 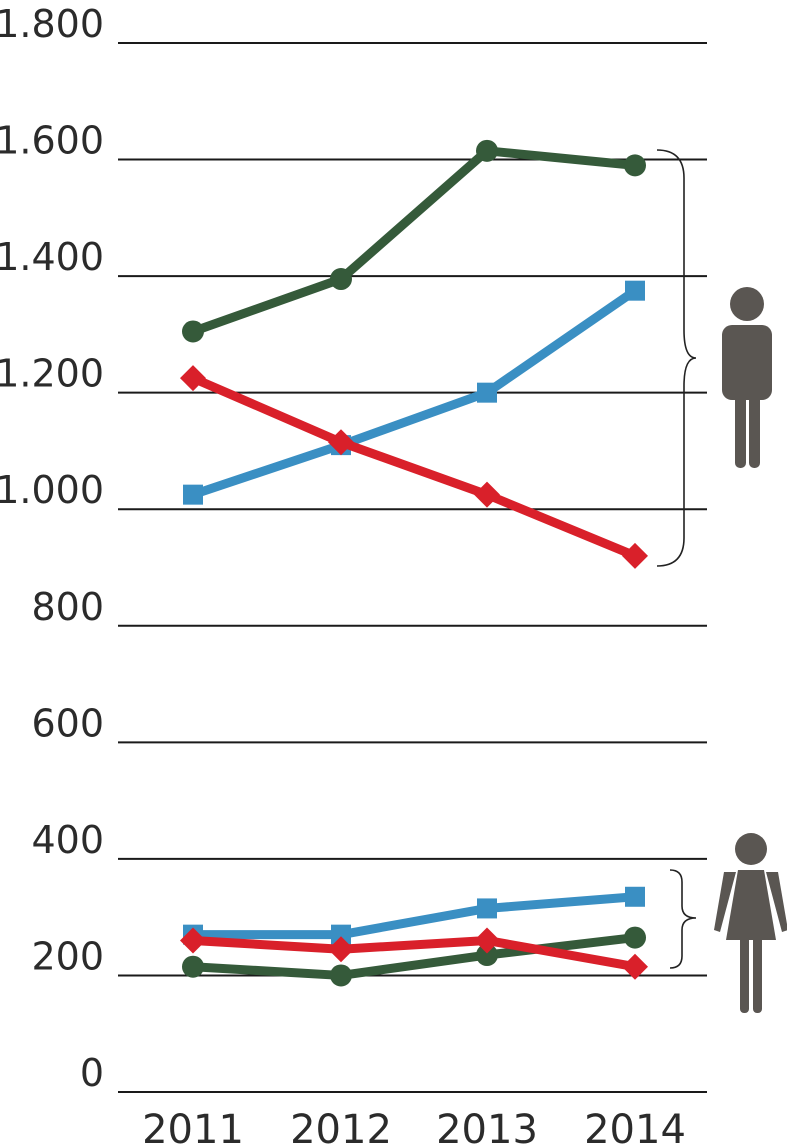 I want to click on x-tick-label: 2011, so click(x=193, y=1127).